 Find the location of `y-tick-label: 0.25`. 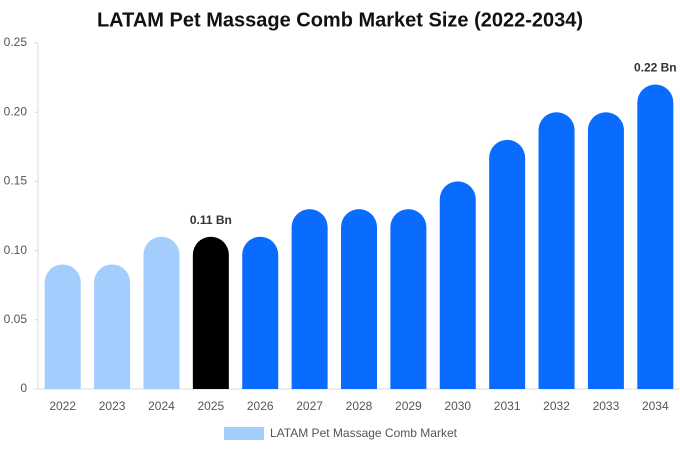

y-tick-label: 0.25 is located at coordinates (16, 42).